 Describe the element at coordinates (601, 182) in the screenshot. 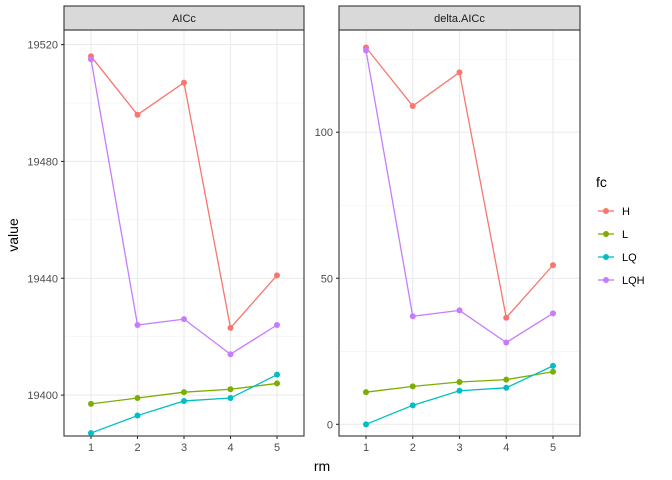

I see `legend-title: fc` at that location.